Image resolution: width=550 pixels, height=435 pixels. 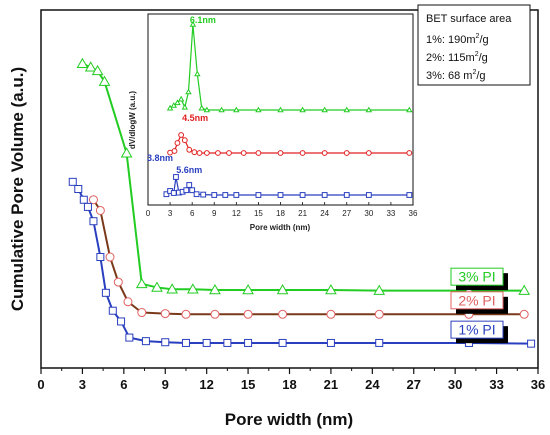 What do you see at coordinates (414, 384) in the screenshot?
I see `main-x-tick-label: 27` at bounding box center [414, 384].